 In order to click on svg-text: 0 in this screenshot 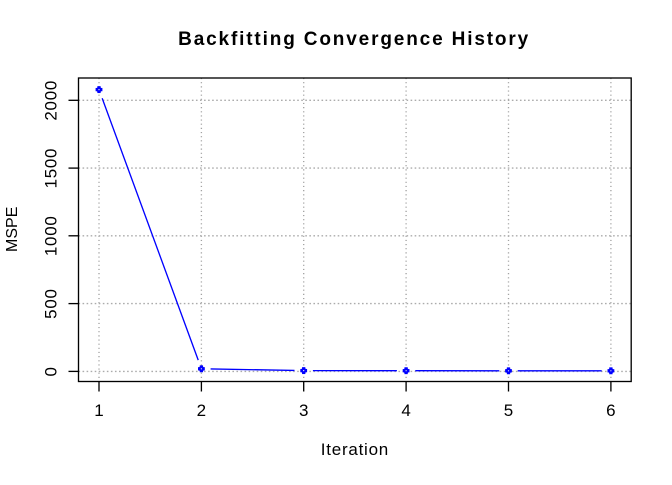, I will do `click(51, 371)`.